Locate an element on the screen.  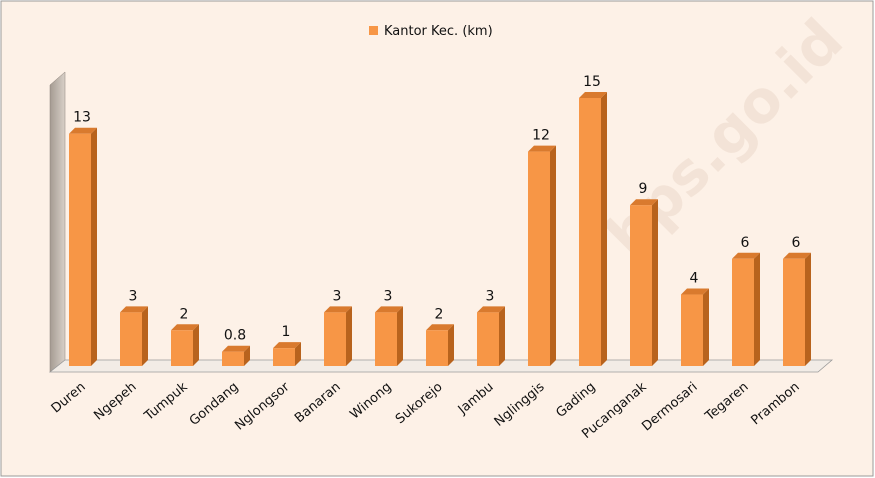
data-label: 0.8 is located at coordinates (235, 336).